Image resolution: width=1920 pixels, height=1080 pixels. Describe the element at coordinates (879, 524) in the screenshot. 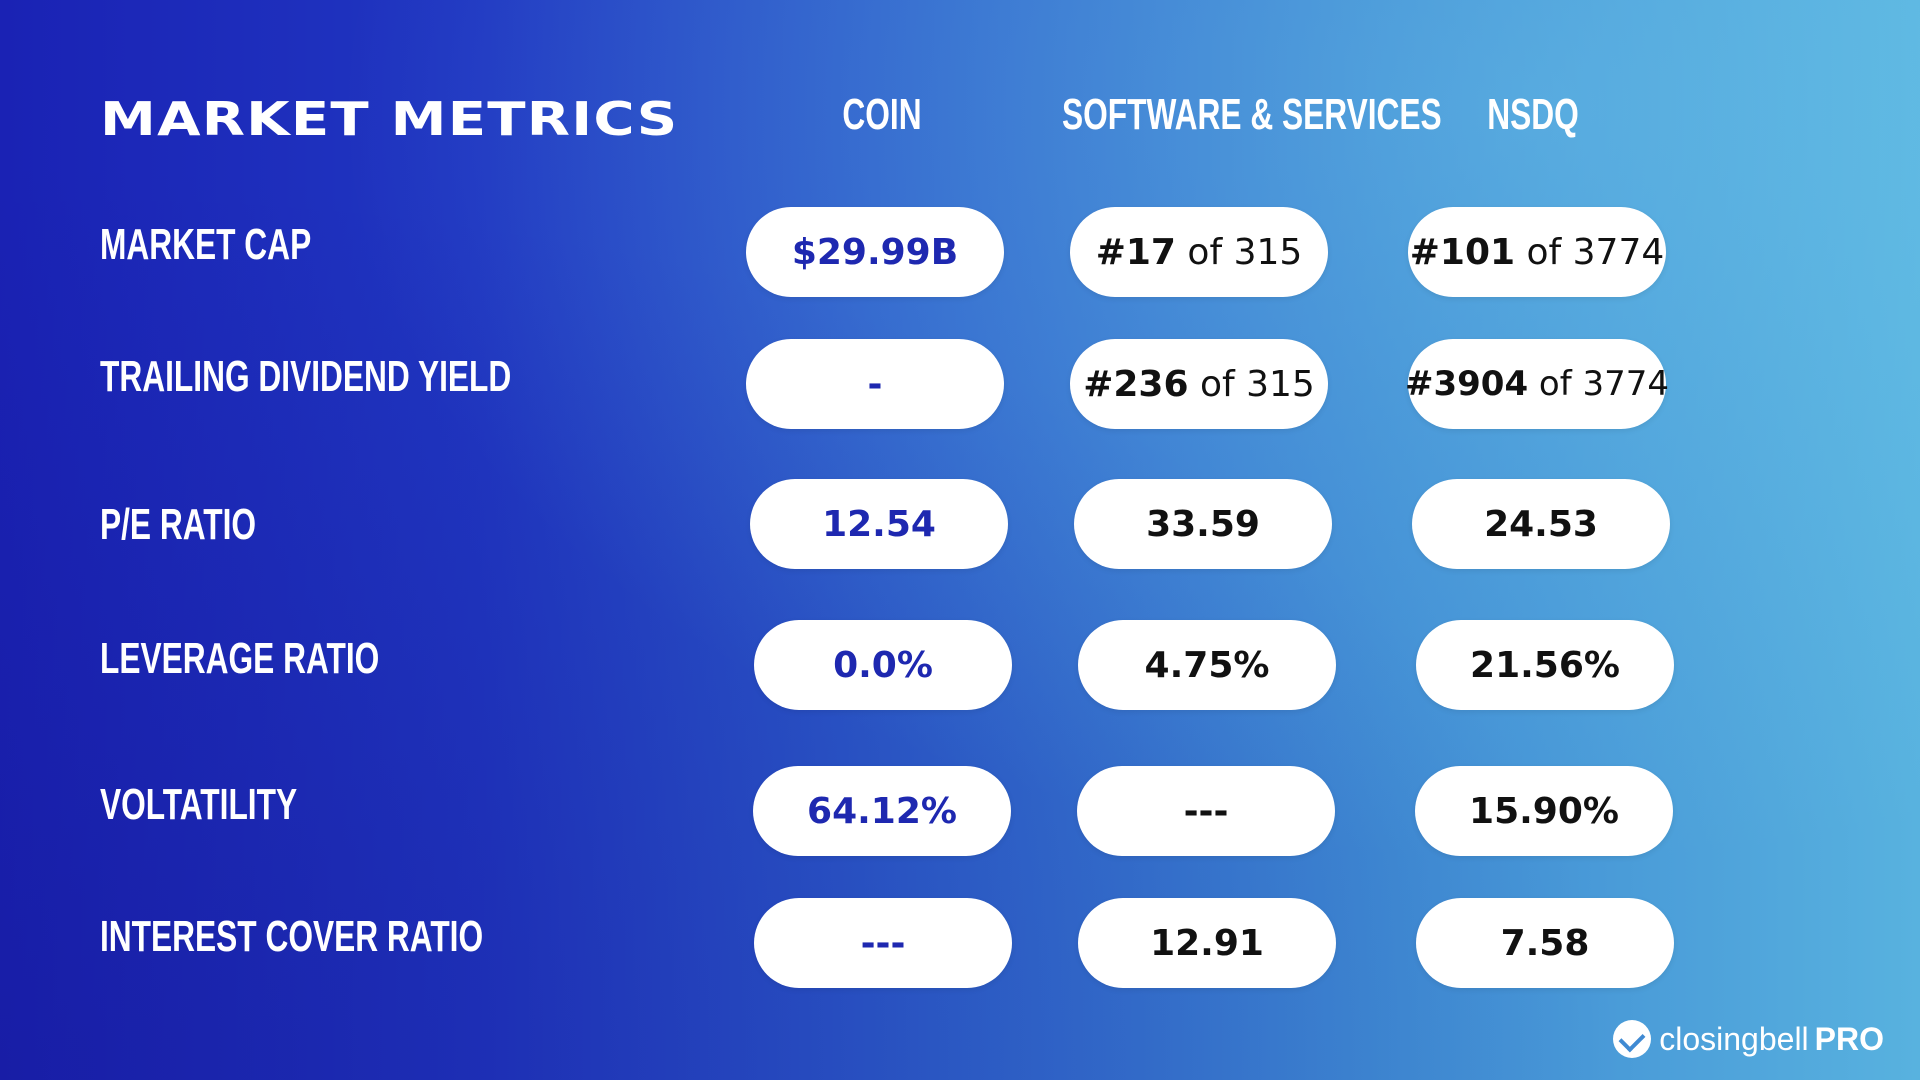

I see `cell-coin-pe-ratio: 12.54` at that location.